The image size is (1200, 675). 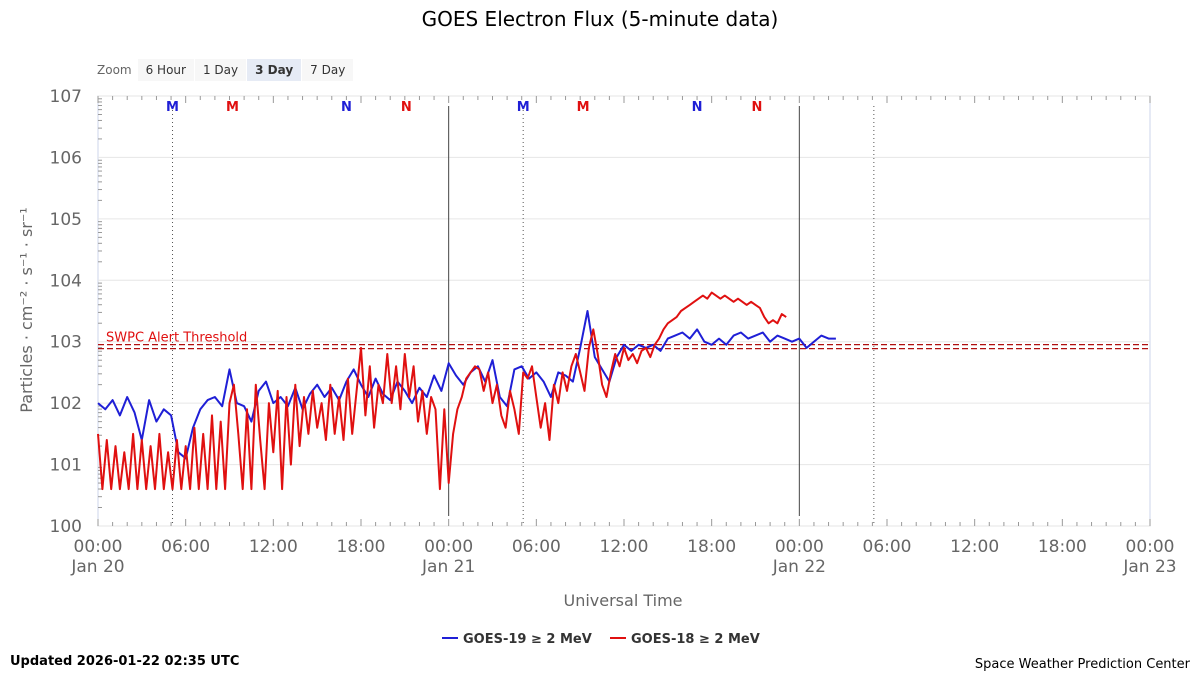 What do you see at coordinates (527, 639) in the screenshot?
I see `legend-label: GOES-19 ≥ 2 MeV` at bounding box center [527, 639].